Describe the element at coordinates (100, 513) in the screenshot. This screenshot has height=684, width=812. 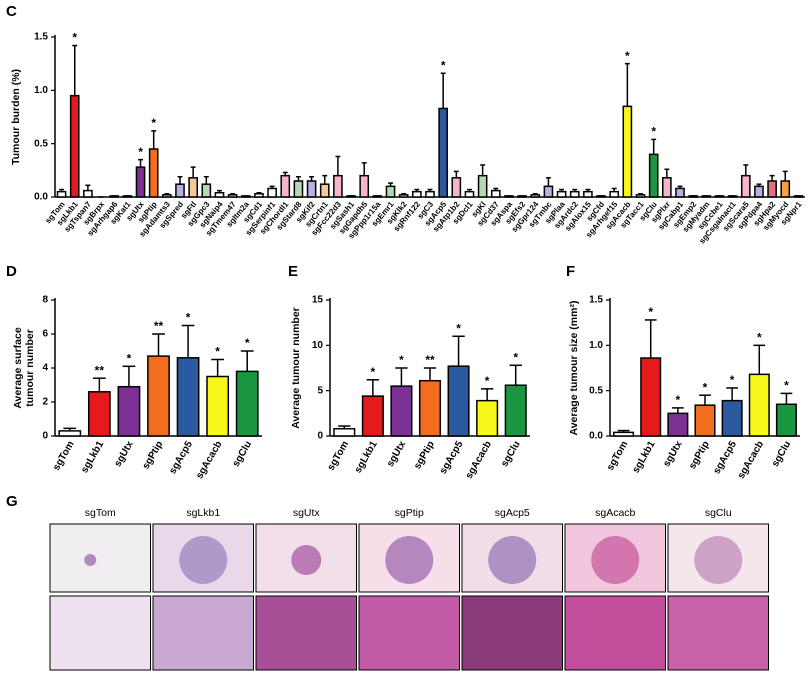
I see `column-title: sgTom` at that location.